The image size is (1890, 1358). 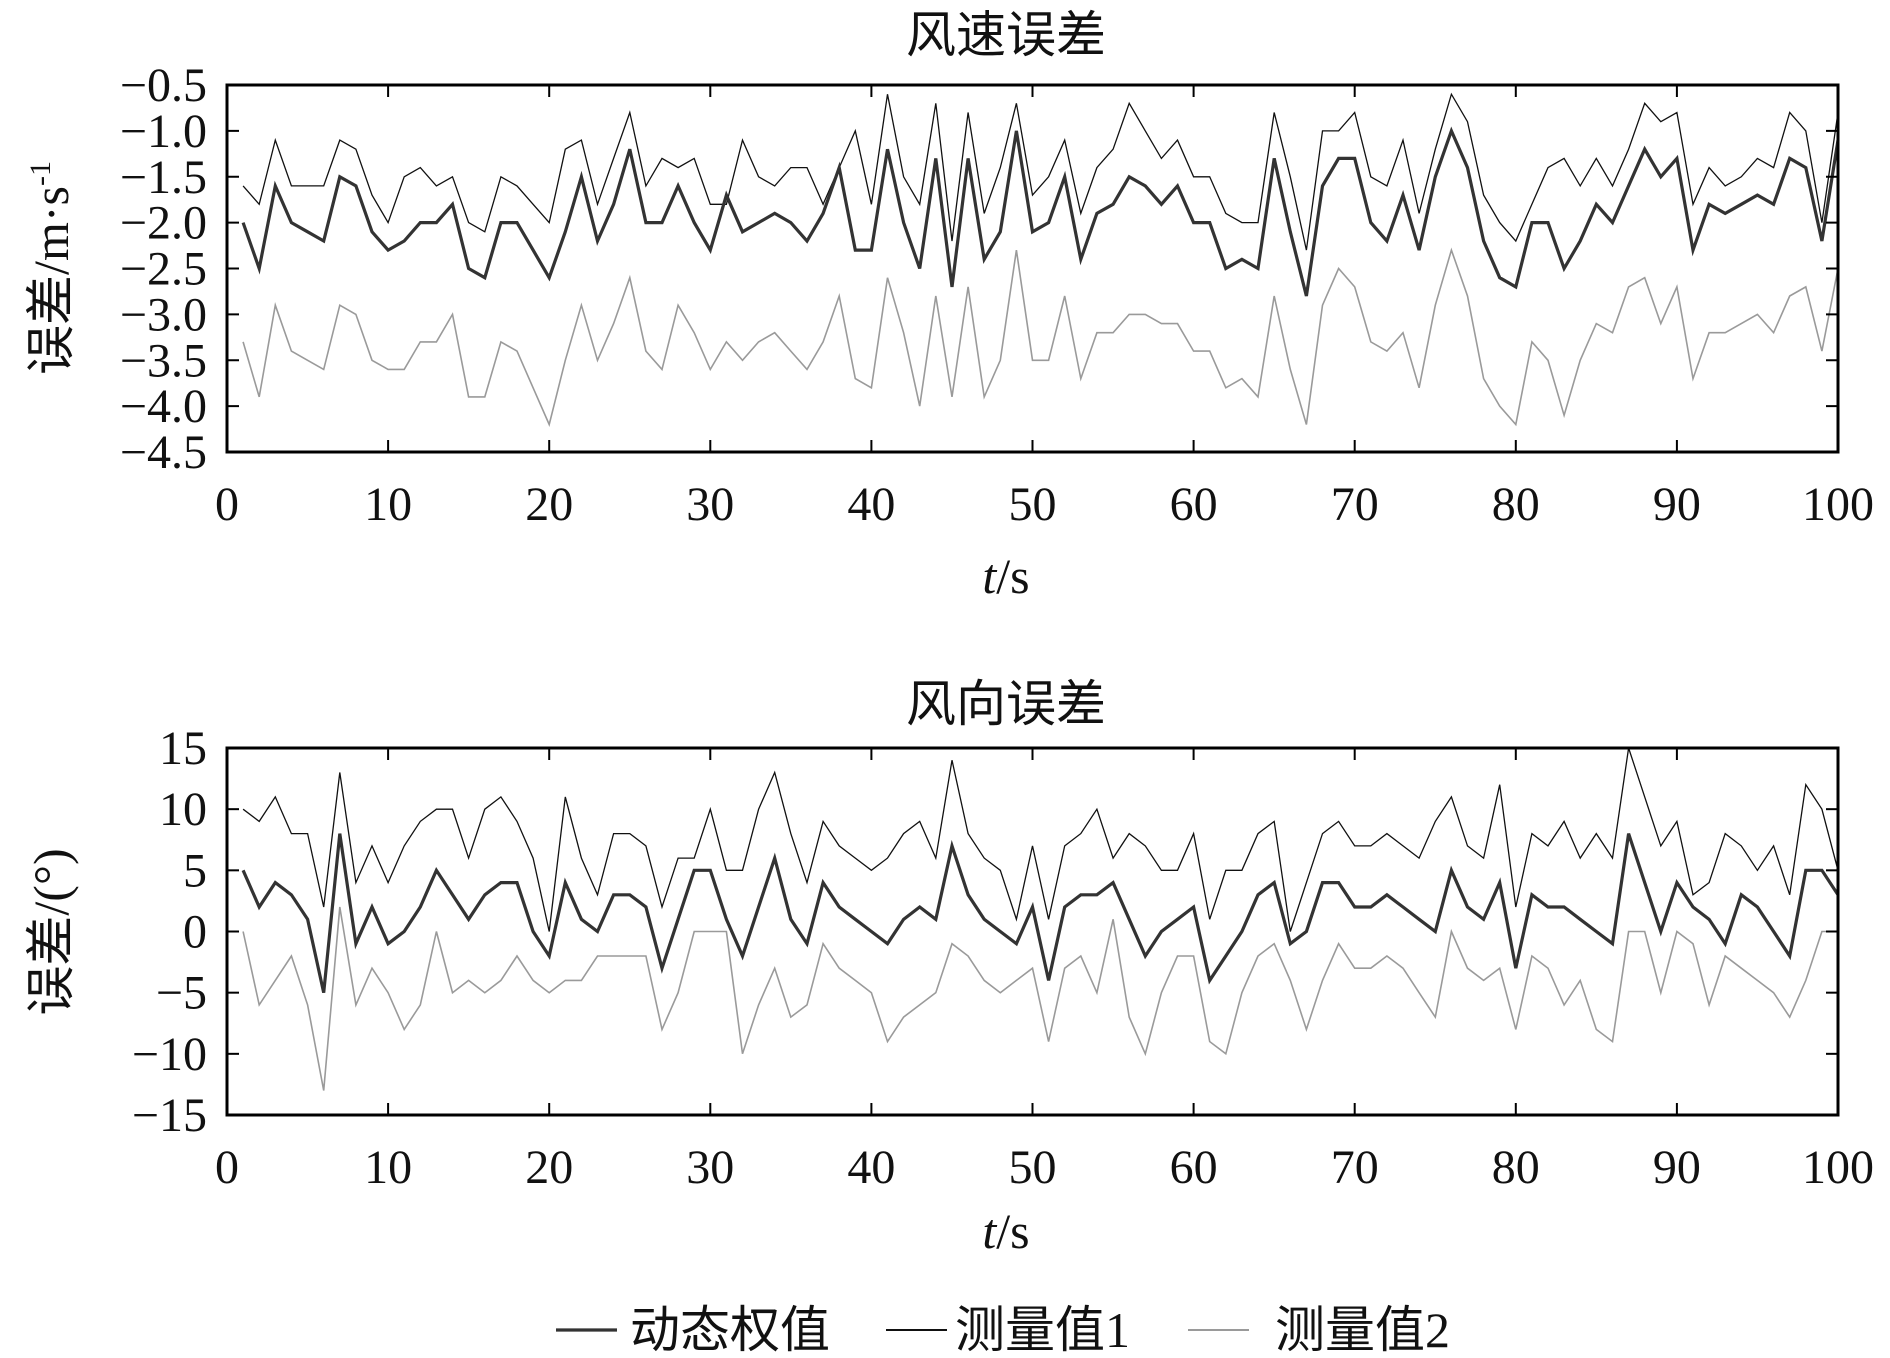 I want to click on wind-direction-x-tick-label: 30, so click(x=710, y=1167).